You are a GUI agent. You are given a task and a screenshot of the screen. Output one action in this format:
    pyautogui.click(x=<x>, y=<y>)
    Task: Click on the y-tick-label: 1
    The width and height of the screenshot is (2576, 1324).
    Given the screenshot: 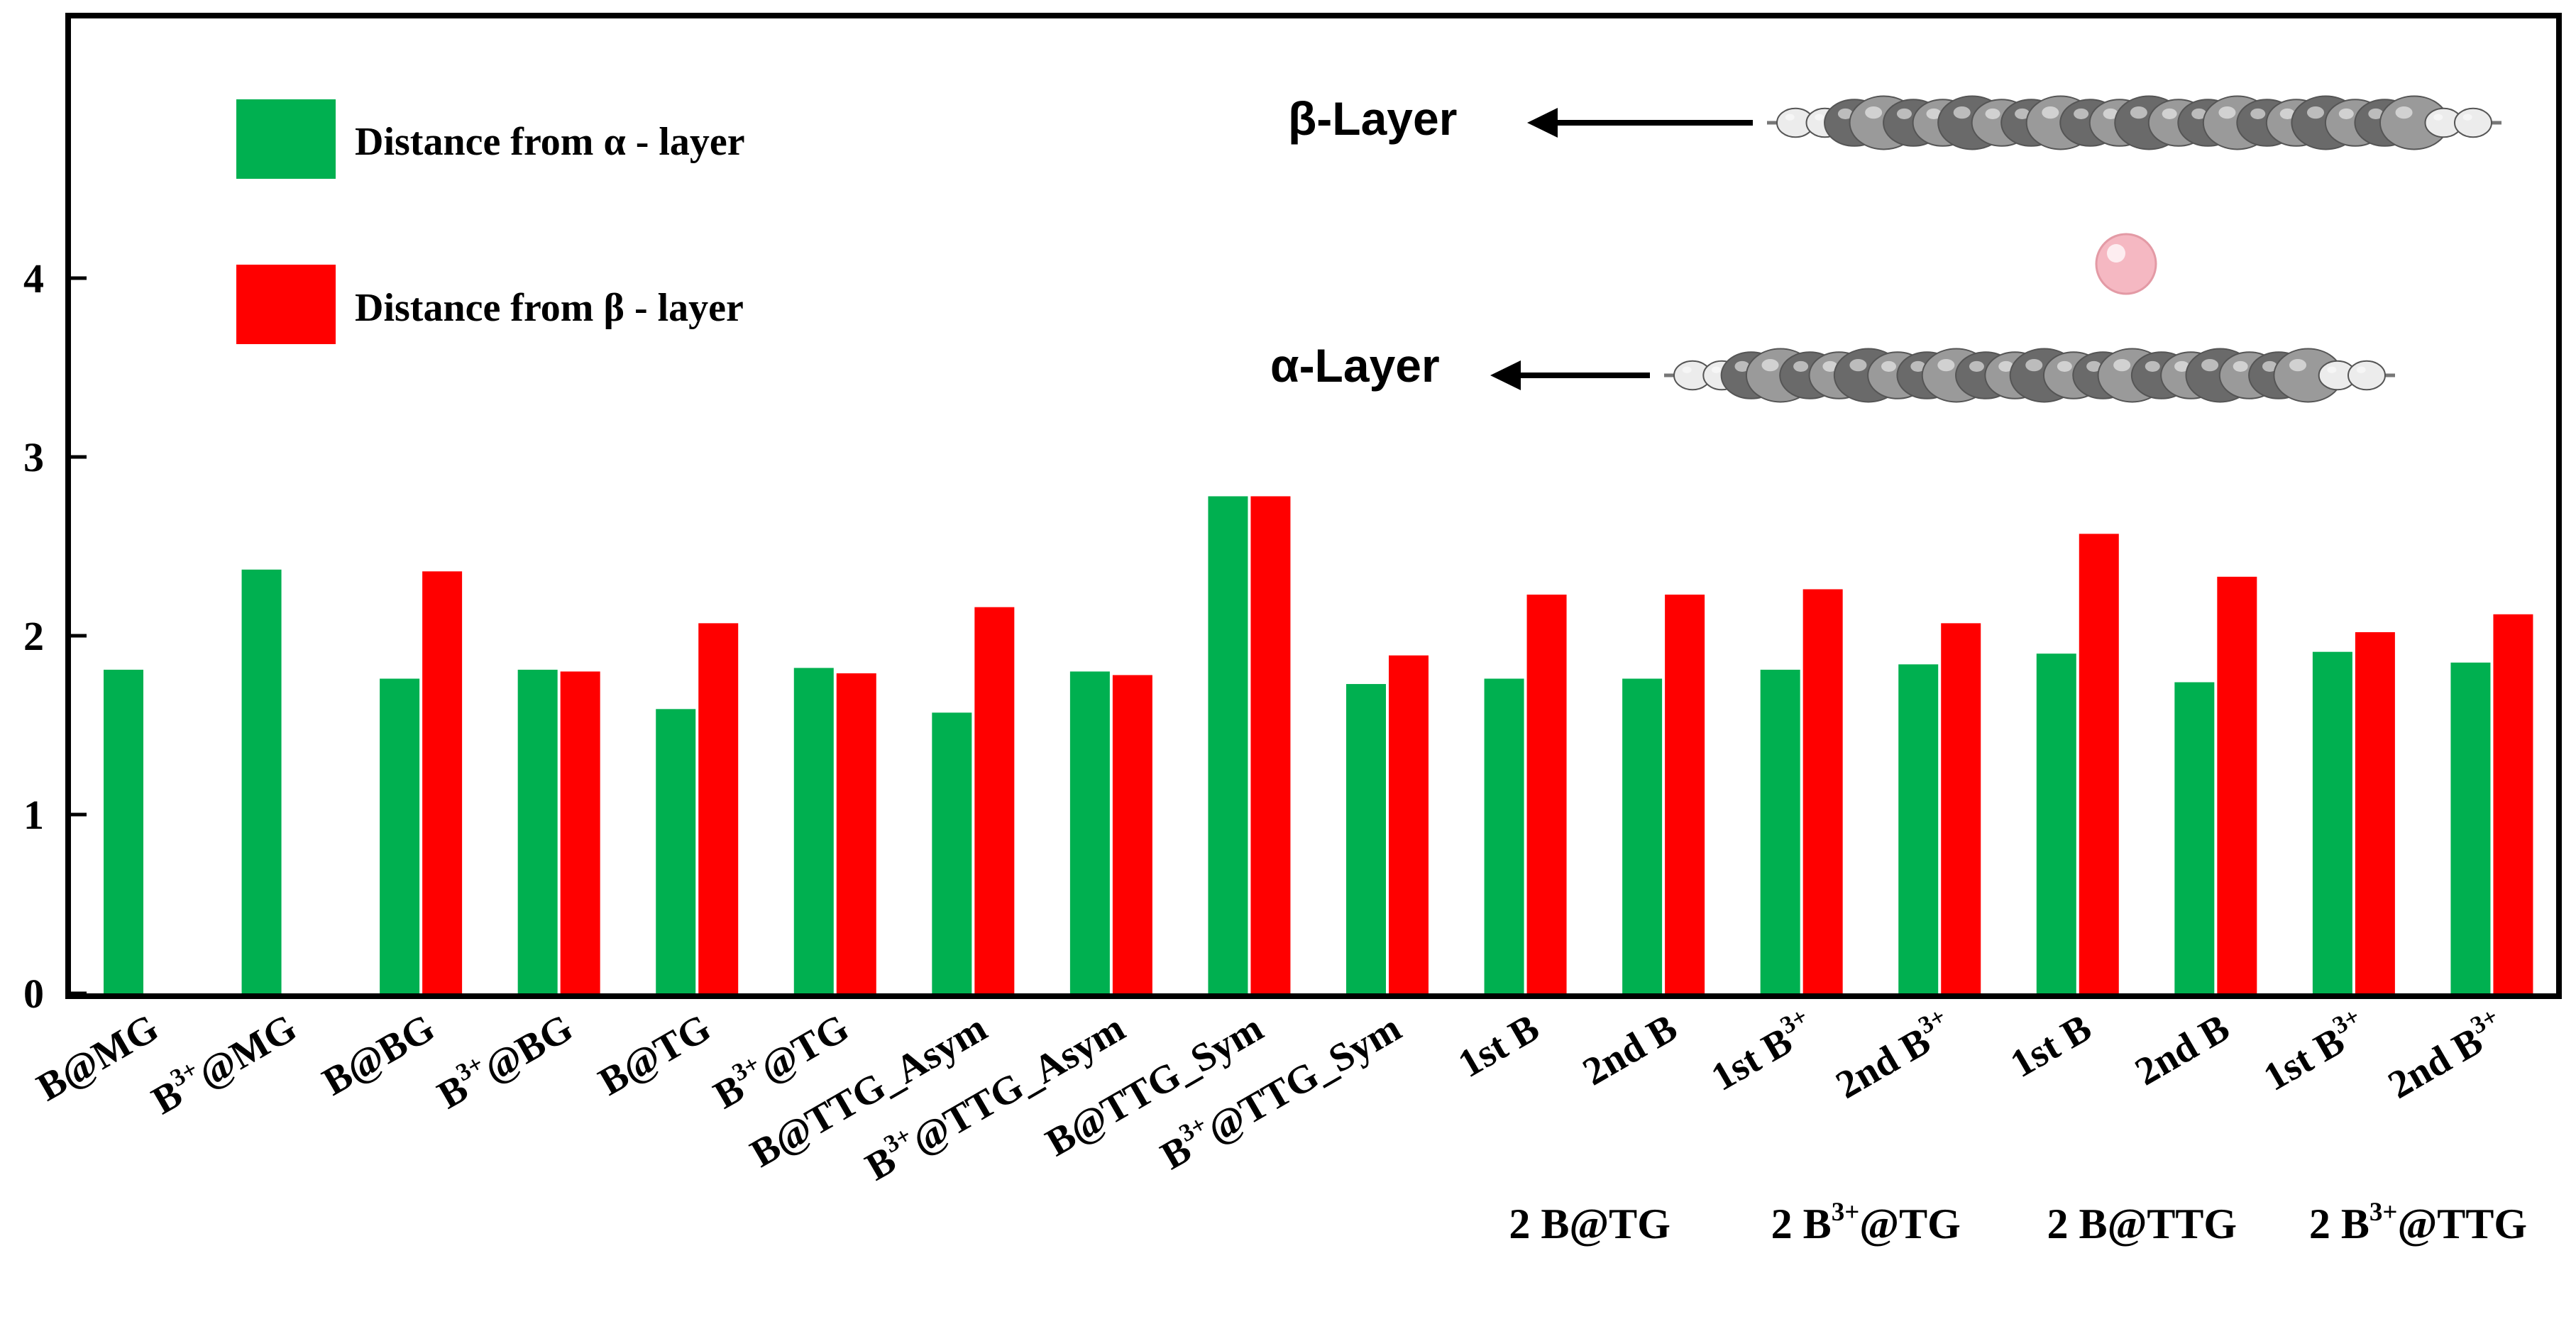 What is the action you would take?
    pyautogui.click(x=33, y=815)
    